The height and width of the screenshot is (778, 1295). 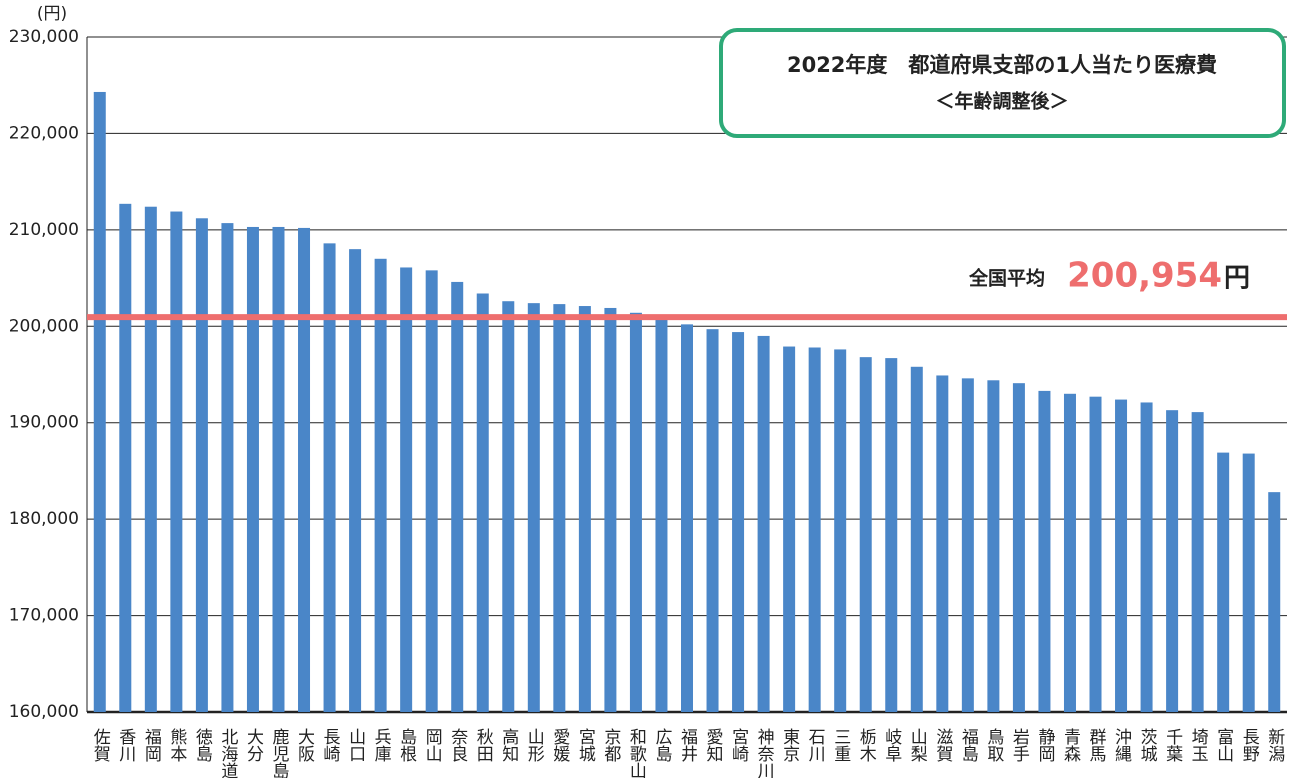 I want to click on x-tick-label: 青森, so click(x=1070, y=745).